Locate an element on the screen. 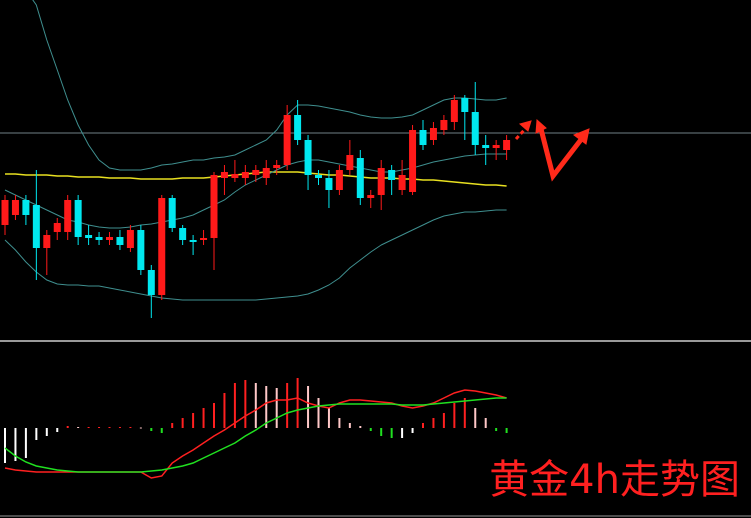  line is located at coordinates (255, 255).